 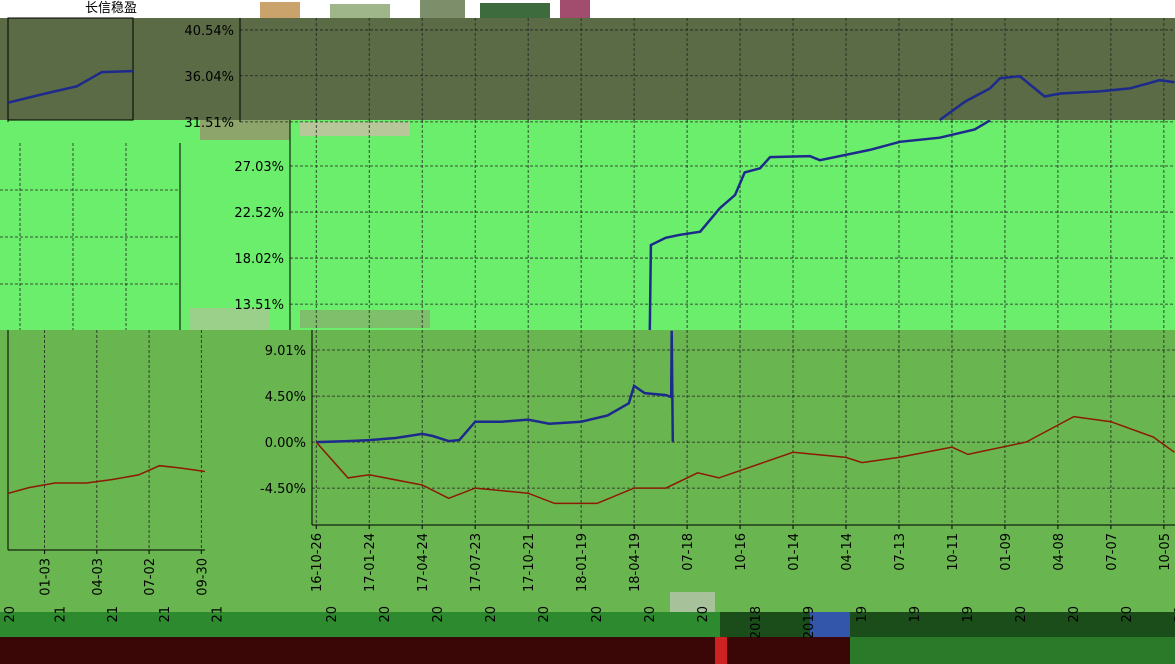 What do you see at coordinates (423, 562) in the screenshot?
I see `x-tick-label: 17-04-24` at bounding box center [423, 562].